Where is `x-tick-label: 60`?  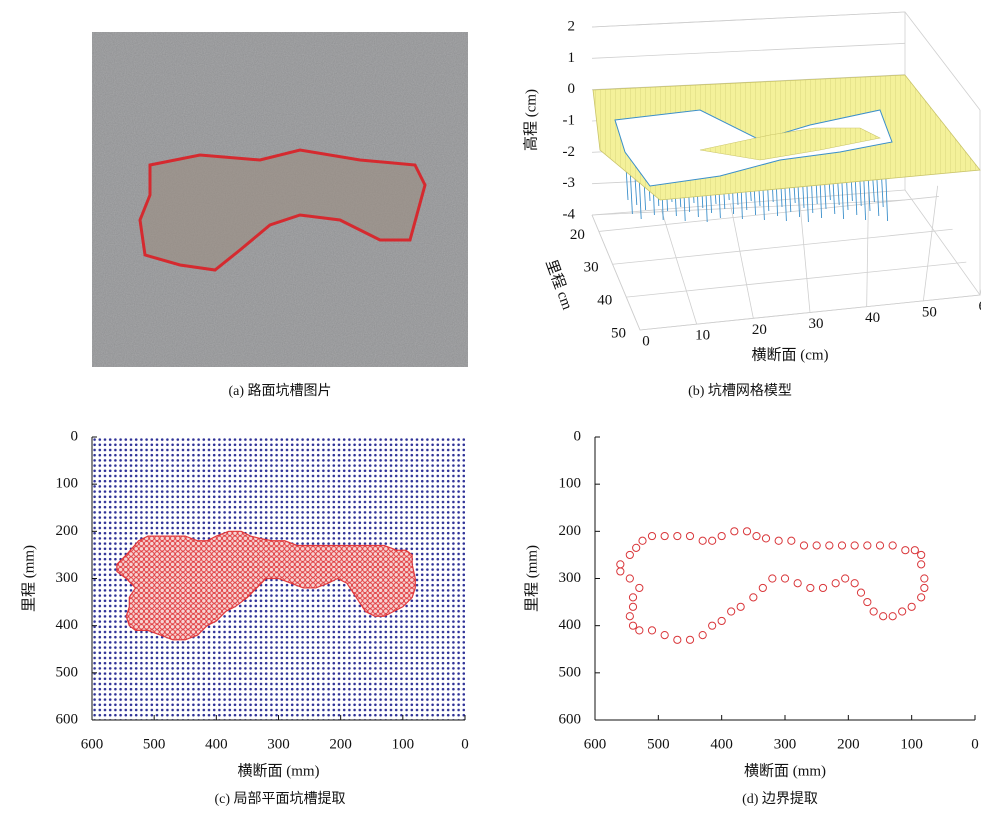
x-tick-label: 60 is located at coordinates (980, 306).